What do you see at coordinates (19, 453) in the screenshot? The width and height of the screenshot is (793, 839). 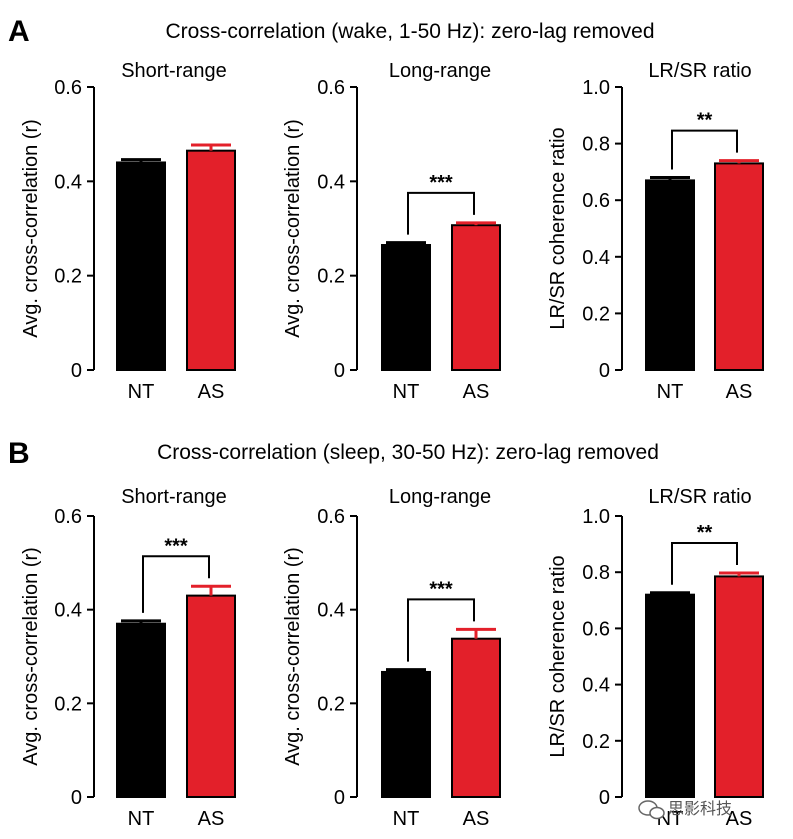 I see `panel-letter-b: B` at bounding box center [19, 453].